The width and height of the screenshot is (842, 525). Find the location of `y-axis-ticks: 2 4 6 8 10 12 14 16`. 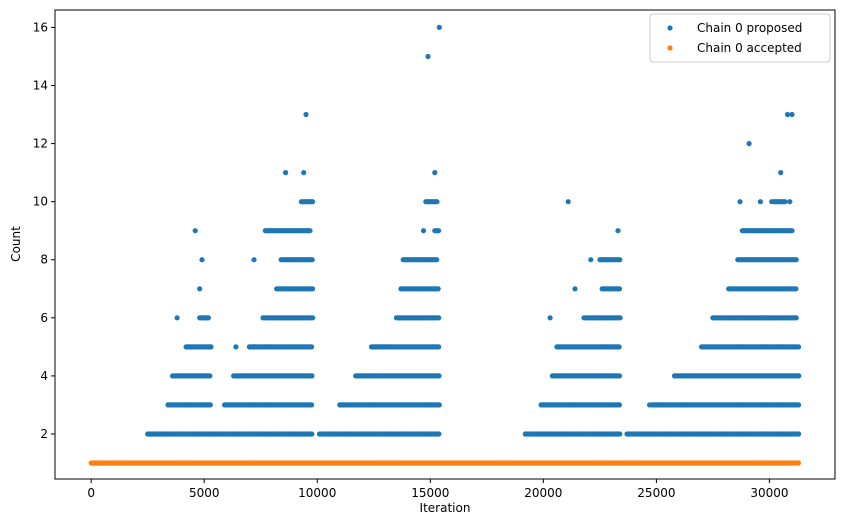

y-axis-ticks: 2 4 6 8 10 12 14 16 is located at coordinates (44, 230).